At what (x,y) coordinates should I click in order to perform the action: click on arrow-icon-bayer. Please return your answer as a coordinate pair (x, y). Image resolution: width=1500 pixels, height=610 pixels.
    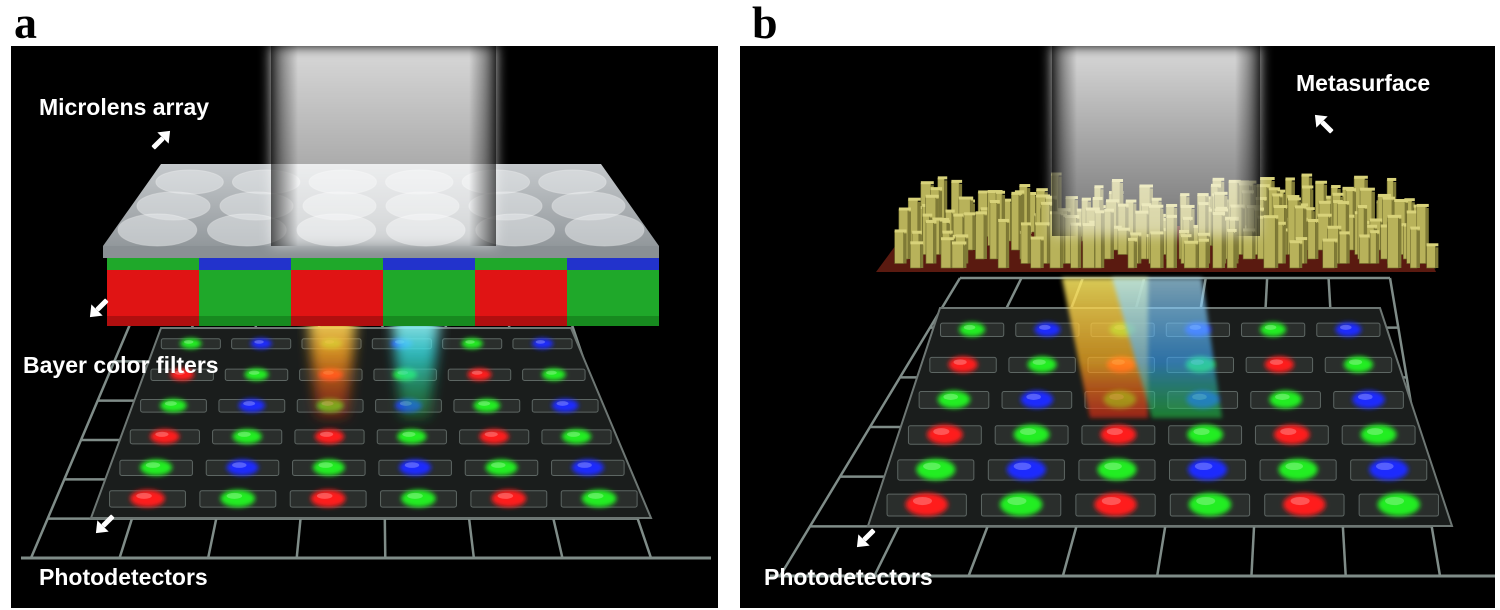
    Looking at the image, I should click on (99, 308).